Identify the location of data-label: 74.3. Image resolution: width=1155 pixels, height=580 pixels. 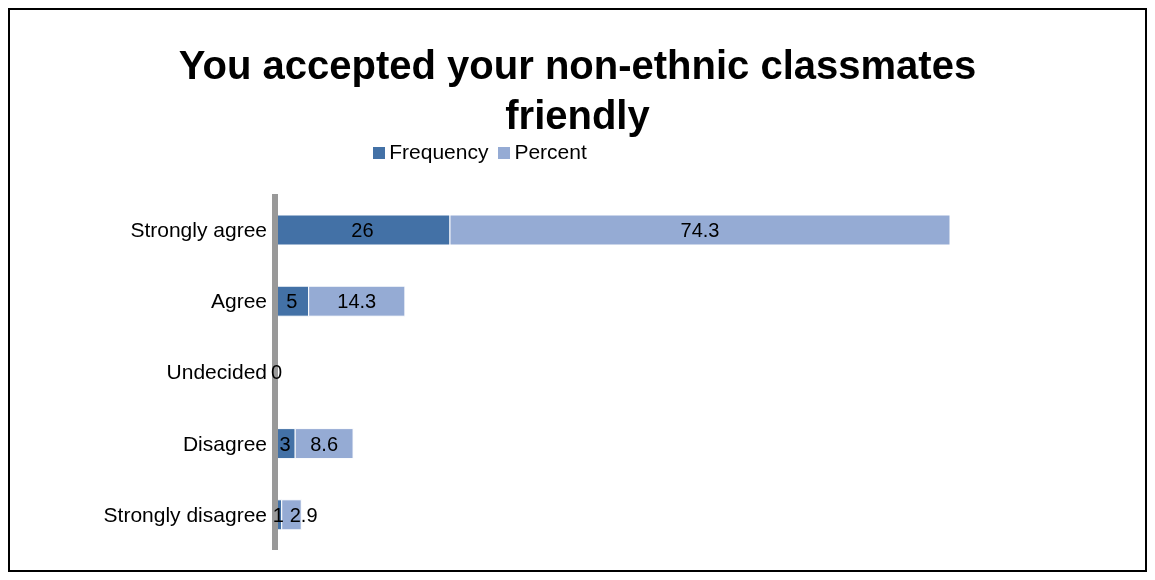
(700, 230).